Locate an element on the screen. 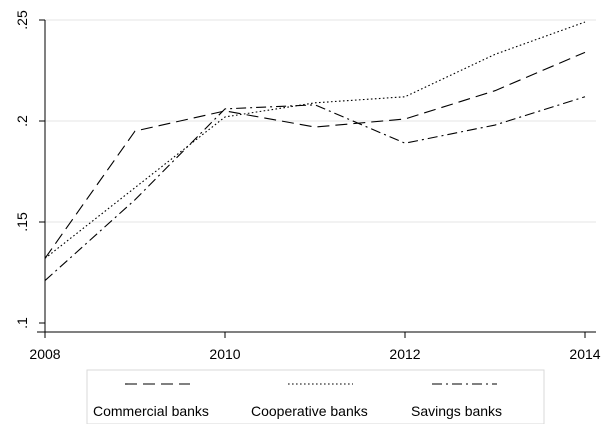 The image size is (603, 424). x-tick-label: 2012 is located at coordinates (404, 354).